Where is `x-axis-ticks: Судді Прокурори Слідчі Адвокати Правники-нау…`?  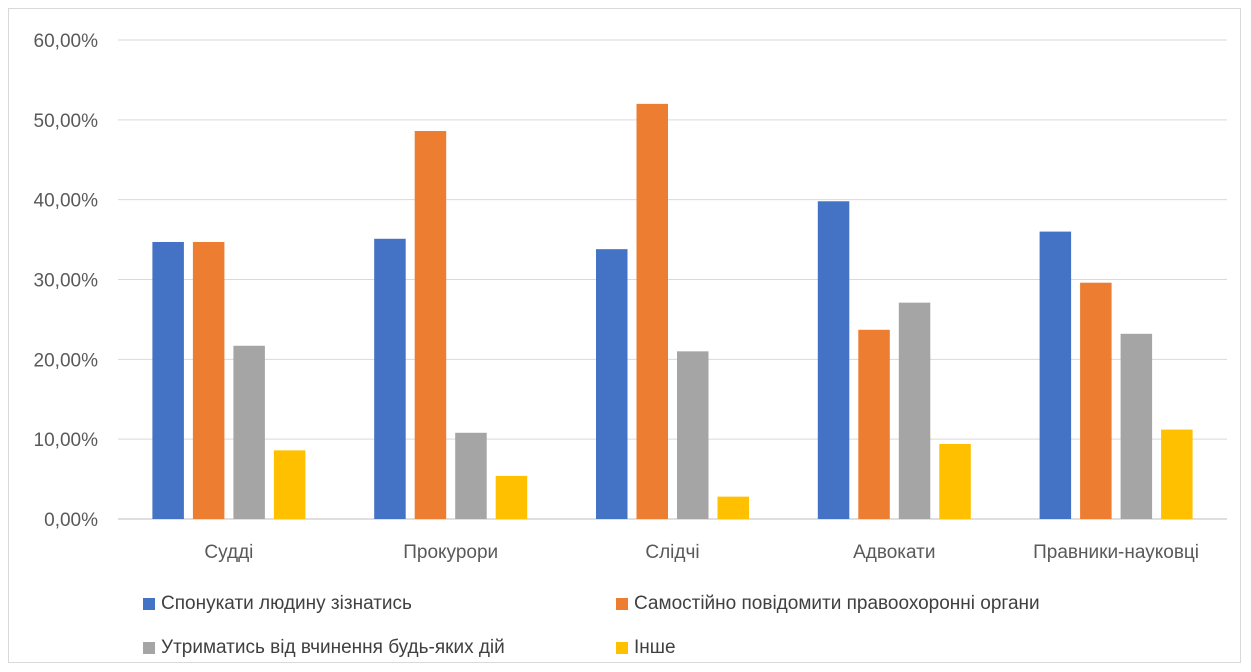
x-axis-ticks: Судді Прокурори Слідчі Адвокати Правники-нау… is located at coordinates (701, 552).